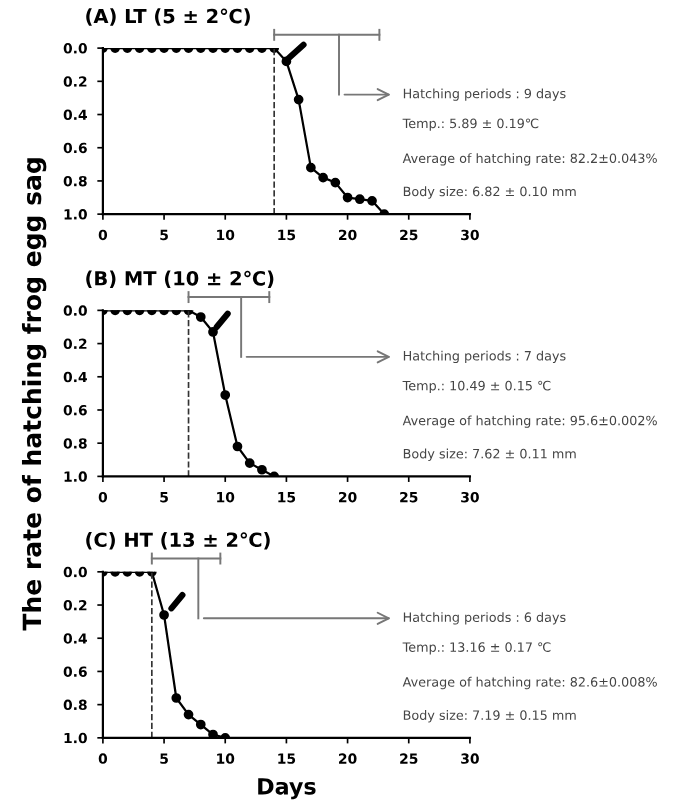 This screenshot has height=802, width=686. I want to click on chart-title: (B) MT (10 ± 2℃), so click(180, 279).